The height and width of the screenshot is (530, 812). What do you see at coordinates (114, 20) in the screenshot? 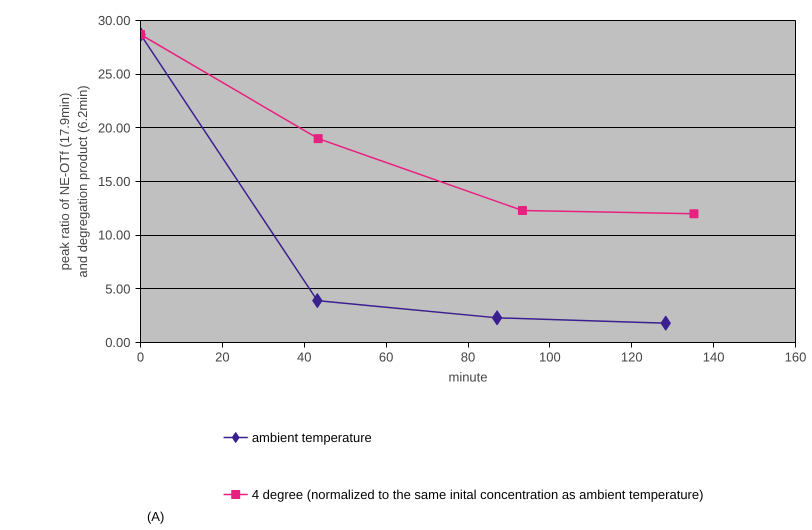
I see `y-tick-label: 30.00` at bounding box center [114, 20].